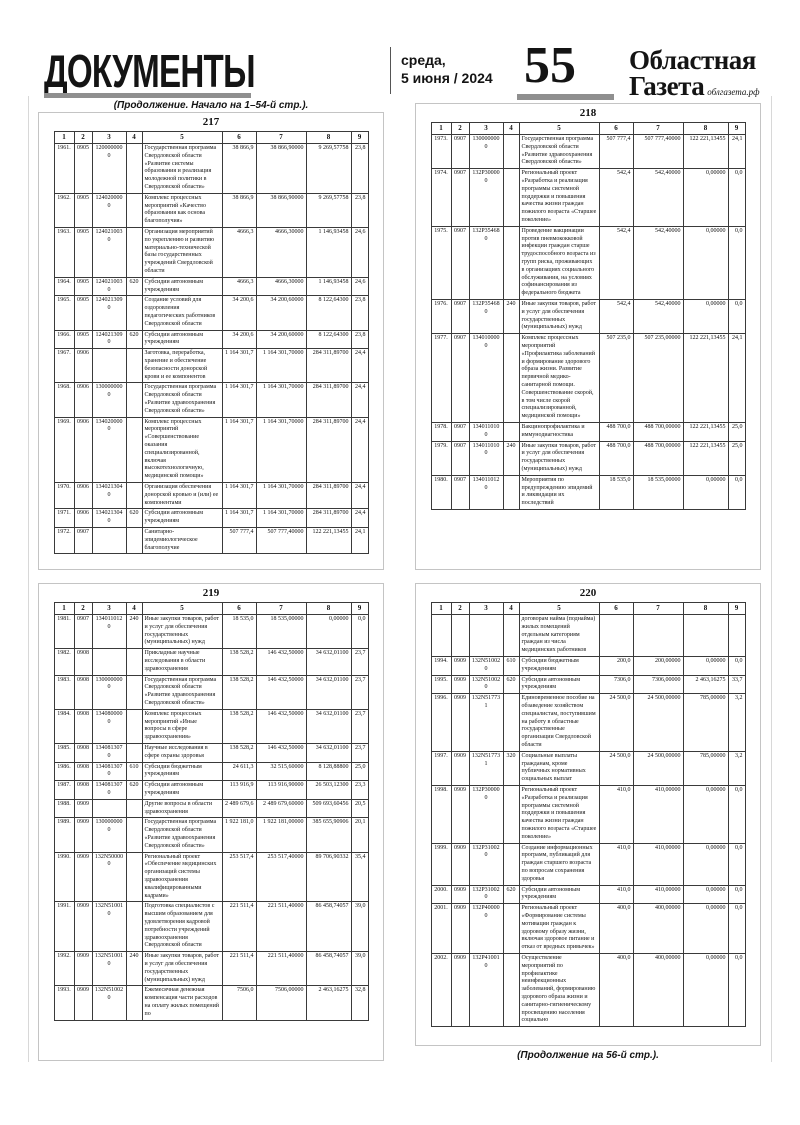  What do you see at coordinates (588, 593) in the screenshot?
I see `table-number: 220` at bounding box center [588, 593].